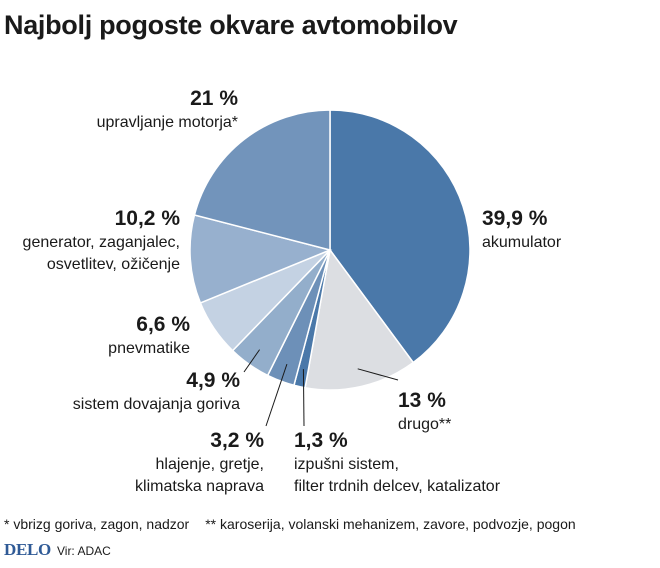 The image size is (660, 568). Describe the element at coordinates (213, 380) in the screenshot. I see `slice-value: 4,9 %` at that location.